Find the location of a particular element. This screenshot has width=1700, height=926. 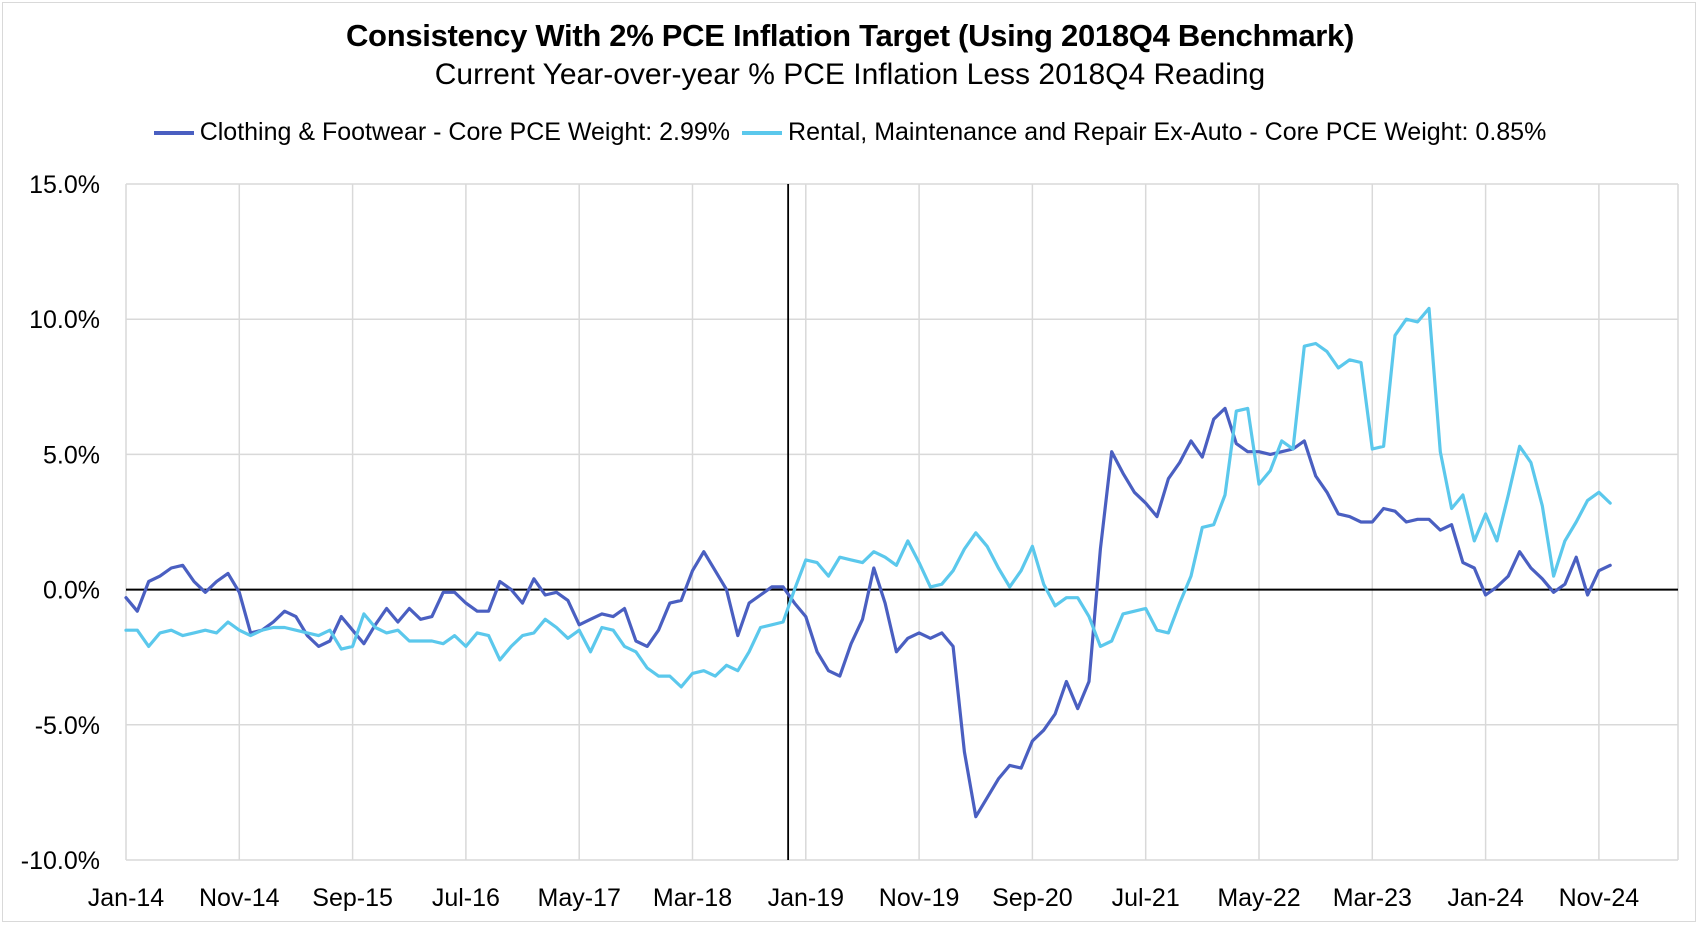

y-tick-label: -10.0% is located at coordinates (60, 861).